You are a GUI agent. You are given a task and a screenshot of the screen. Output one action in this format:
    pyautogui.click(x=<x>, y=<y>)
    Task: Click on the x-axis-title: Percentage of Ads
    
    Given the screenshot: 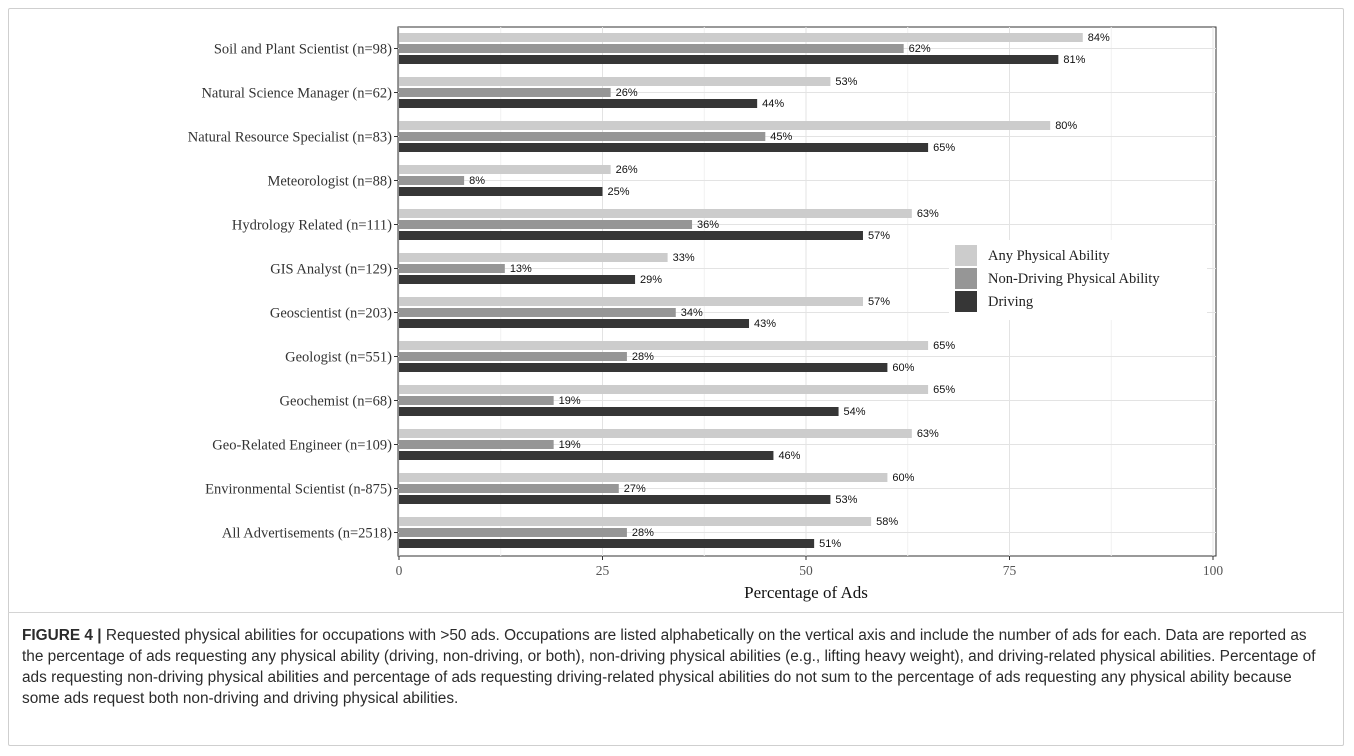 What is the action you would take?
    pyautogui.click(x=806, y=592)
    